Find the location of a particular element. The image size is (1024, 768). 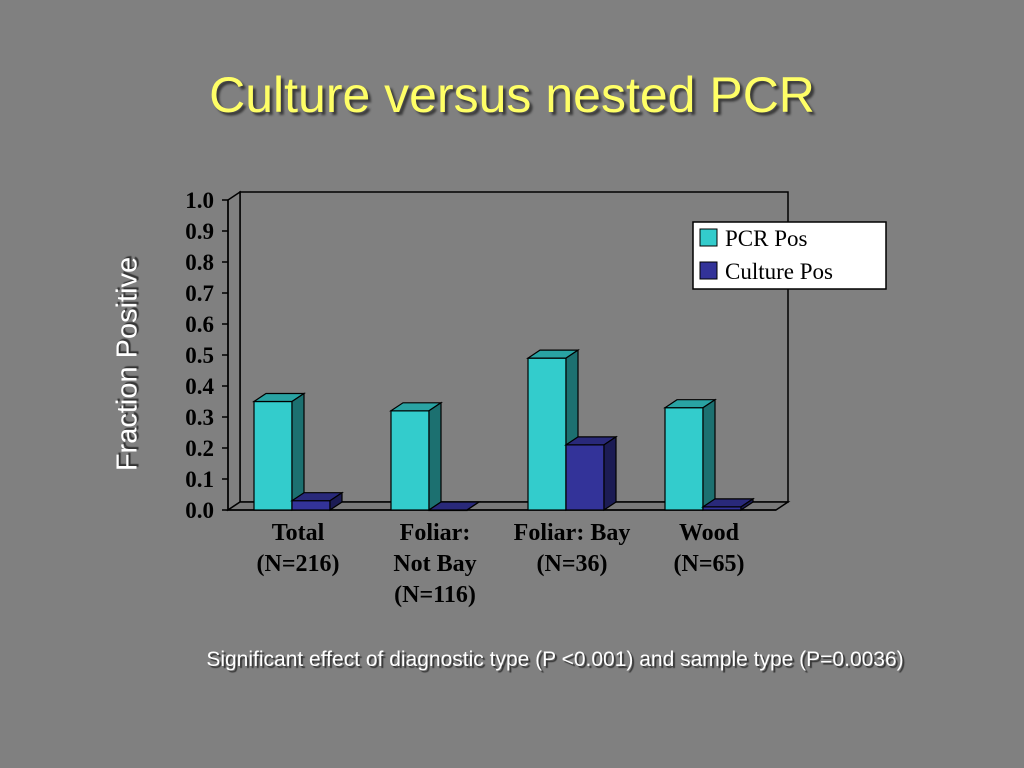

y-tick-label: 0.3 is located at coordinates (199, 417).